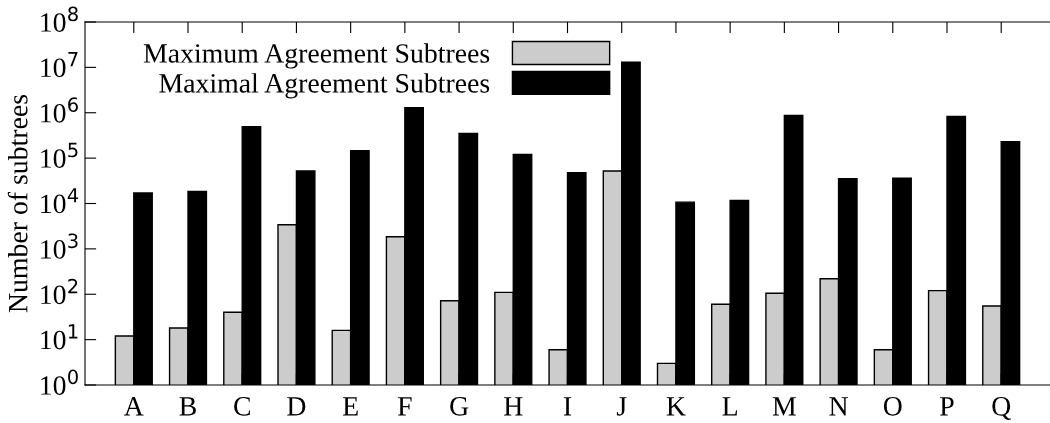  I want to click on x-tick-label: A, so click(134, 406).